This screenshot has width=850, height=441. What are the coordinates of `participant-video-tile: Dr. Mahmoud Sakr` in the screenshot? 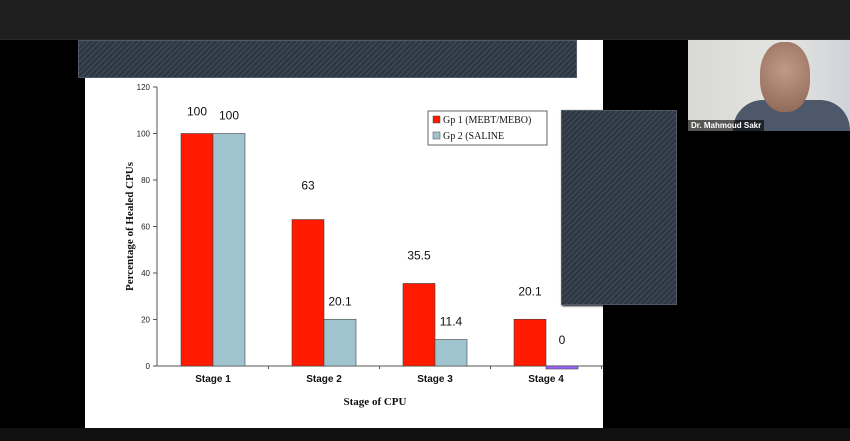 It's located at (769, 85).